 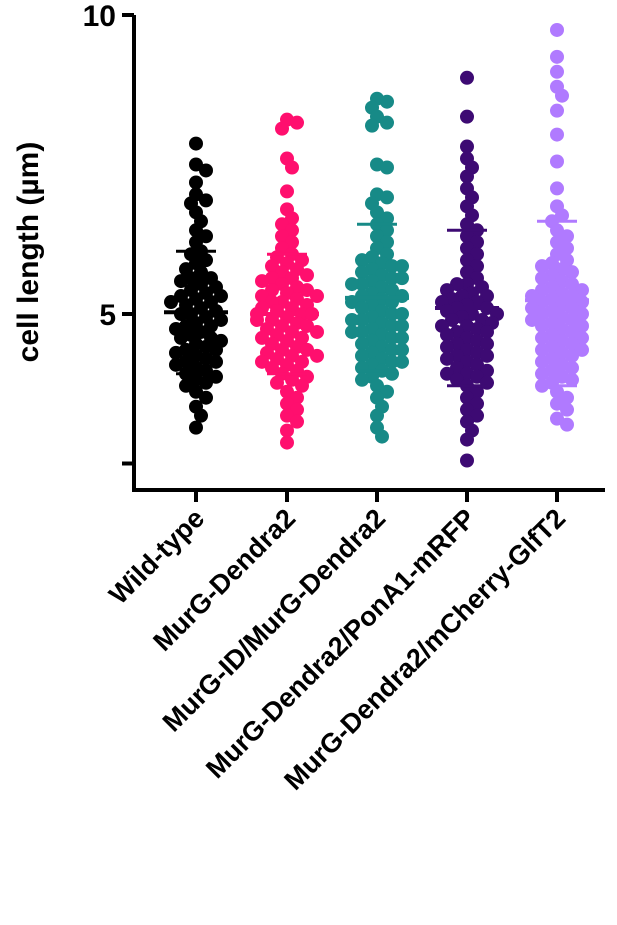 I want to click on mean-sd-layer, so click(x=376, y=303).